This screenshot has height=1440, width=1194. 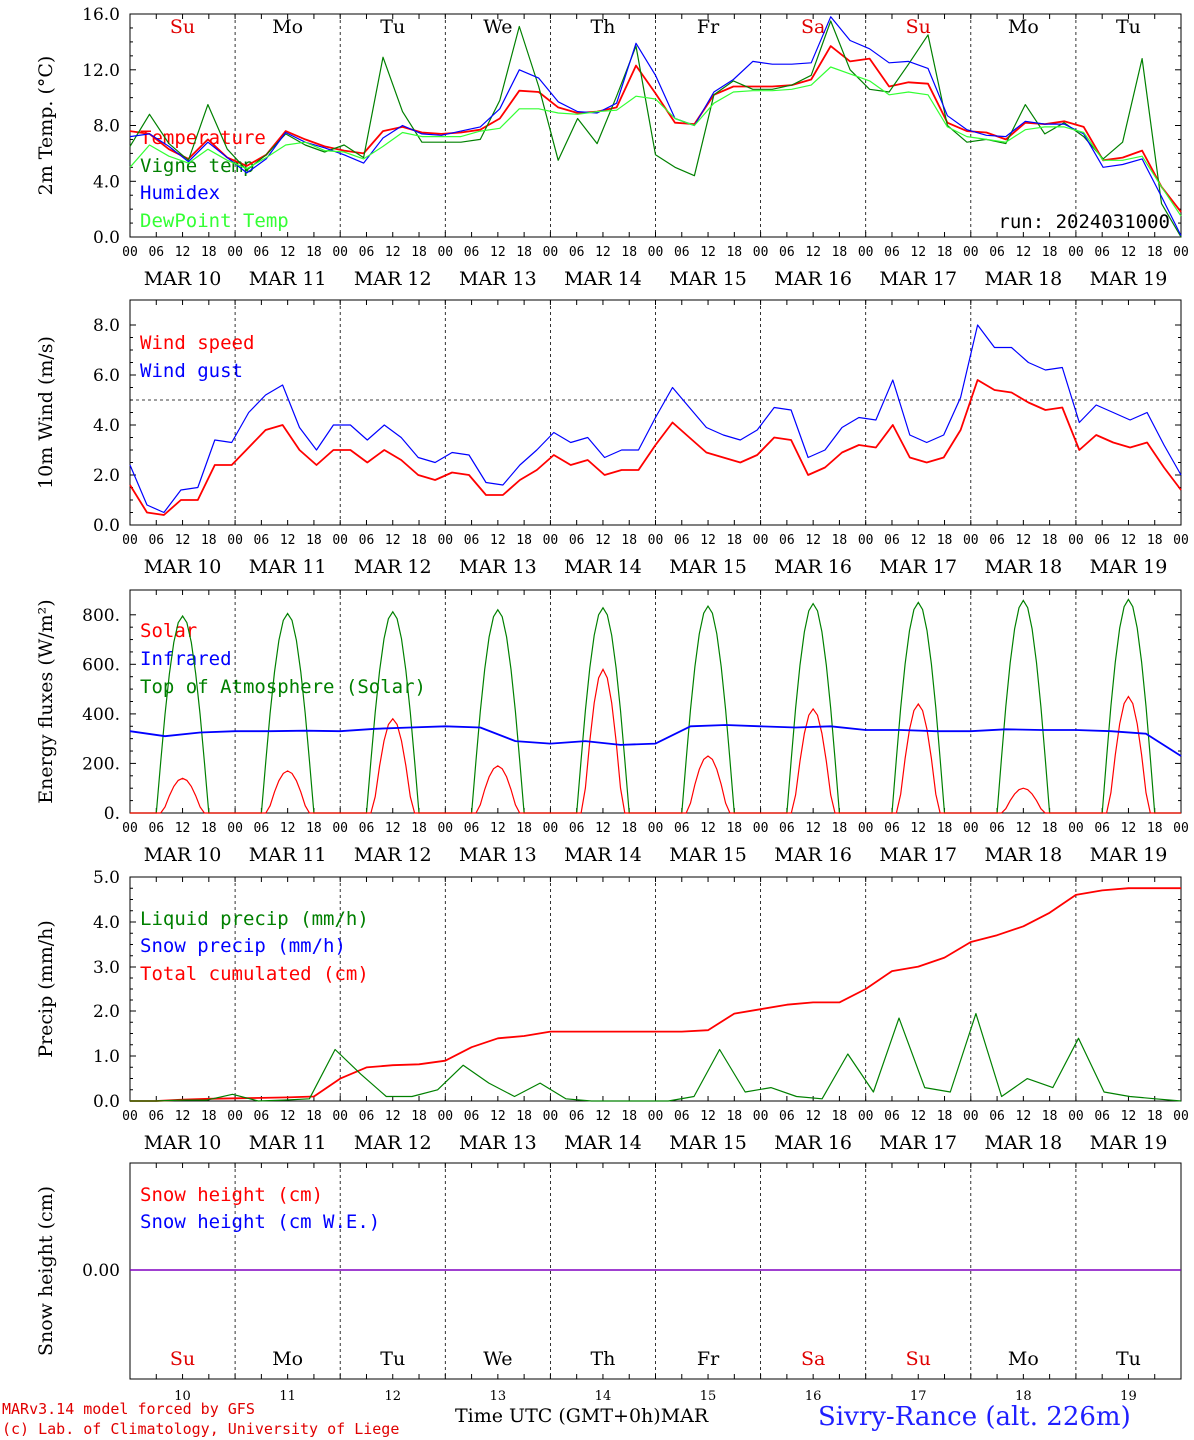 What do you see at coordinates (813, 27) in the screenshot?
I see `weekday-label: Sa` at bounding box center [813, 27].